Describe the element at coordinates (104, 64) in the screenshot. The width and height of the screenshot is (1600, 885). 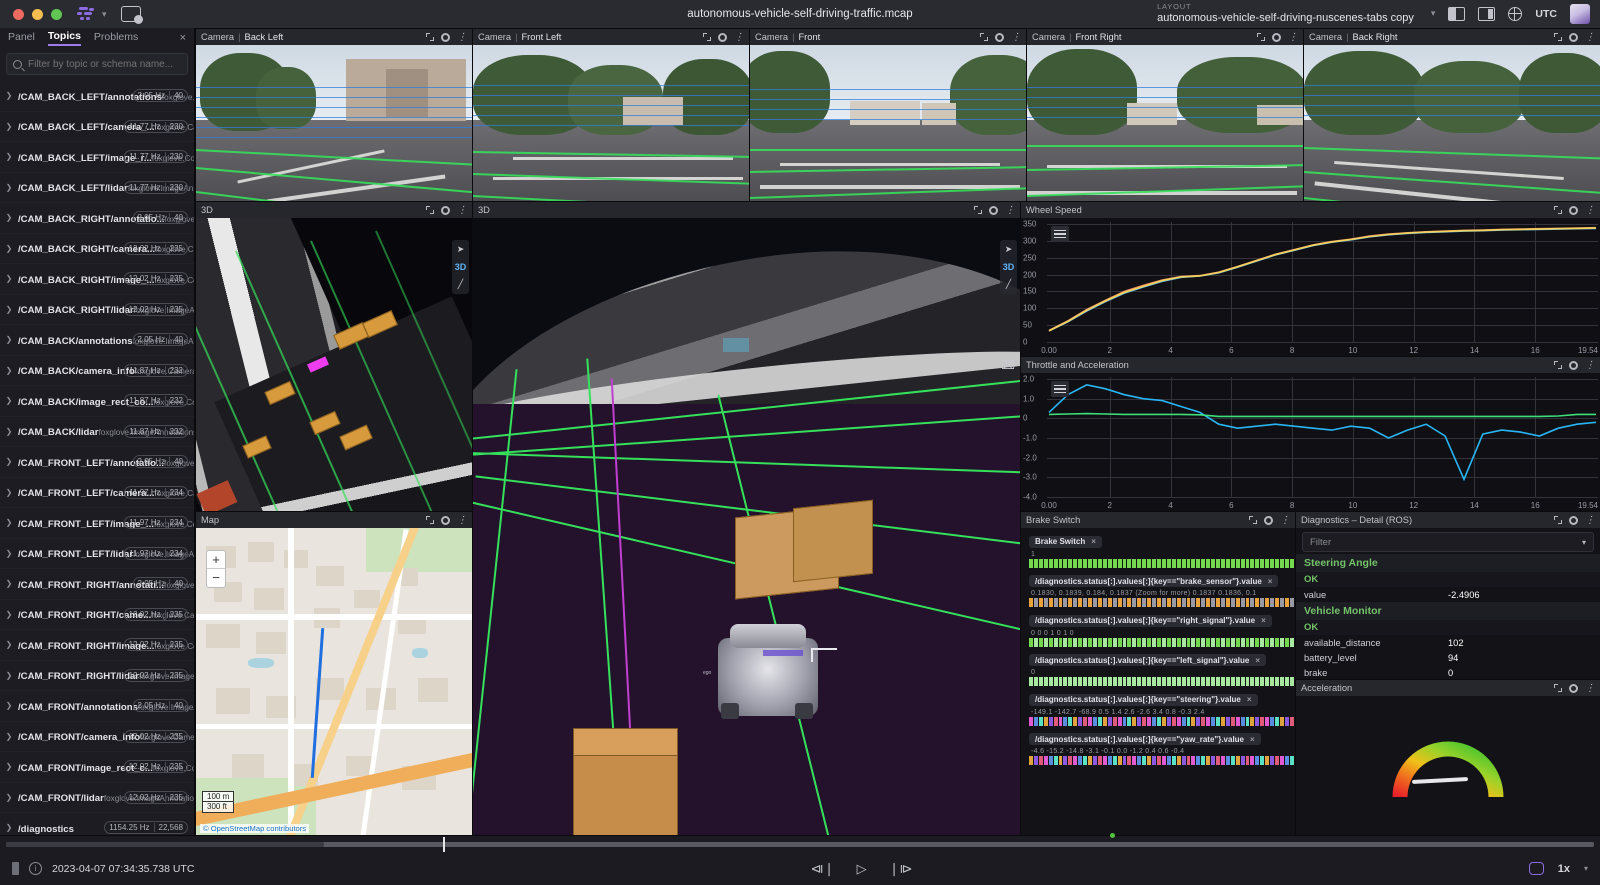
I see `search-input` at that location.